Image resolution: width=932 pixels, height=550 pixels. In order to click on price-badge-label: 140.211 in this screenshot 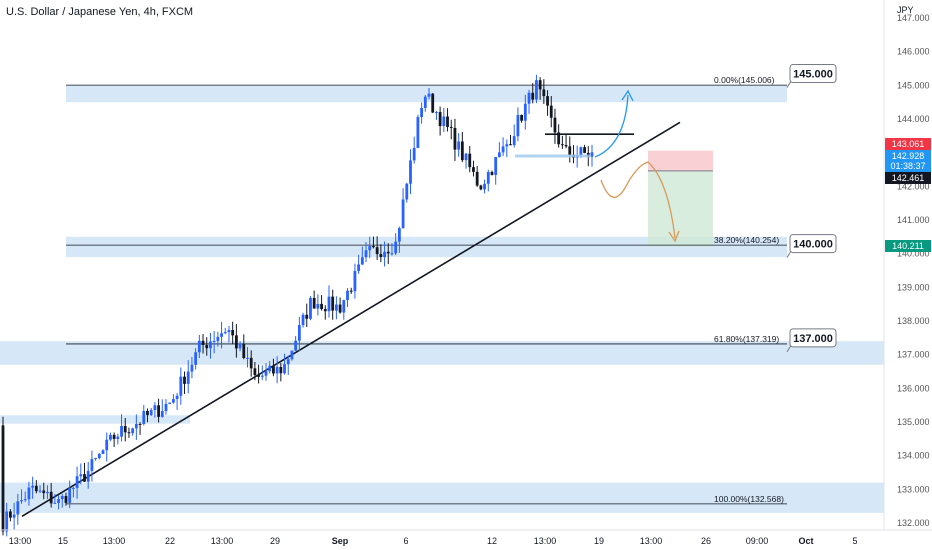, I will do `click(908, 246)`.